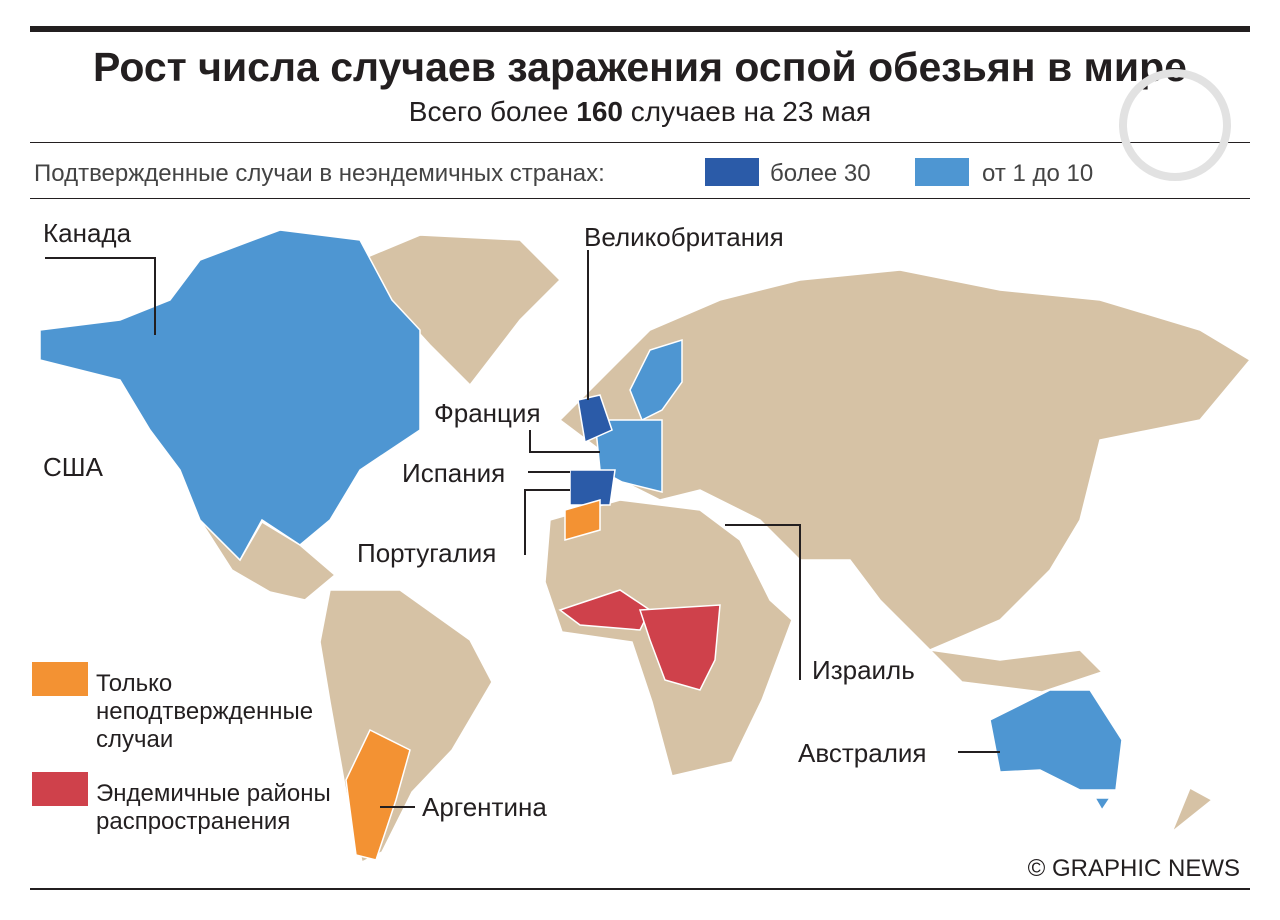 This screenshot has height=920, width=1280. I want to click on country-label: Испания, so click(454, 473).